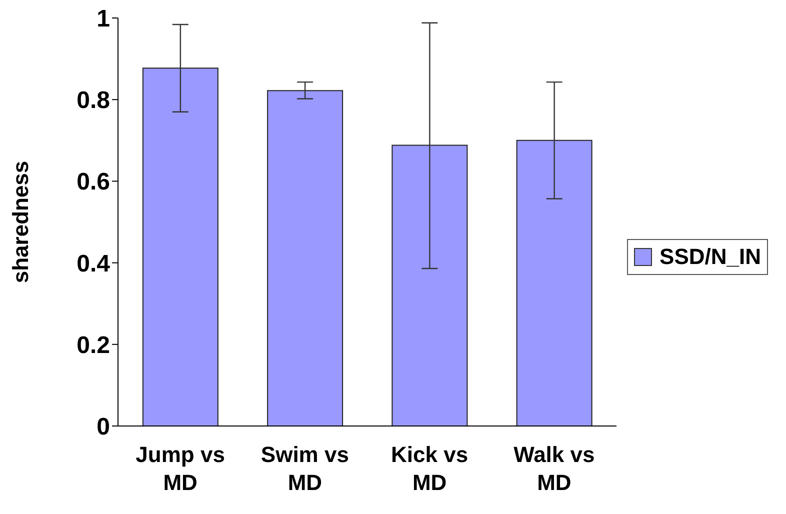 The height and width of the screenshot is (514, 786). I want to click on x-tick-label: Jump vs MD, so click(180, 468).